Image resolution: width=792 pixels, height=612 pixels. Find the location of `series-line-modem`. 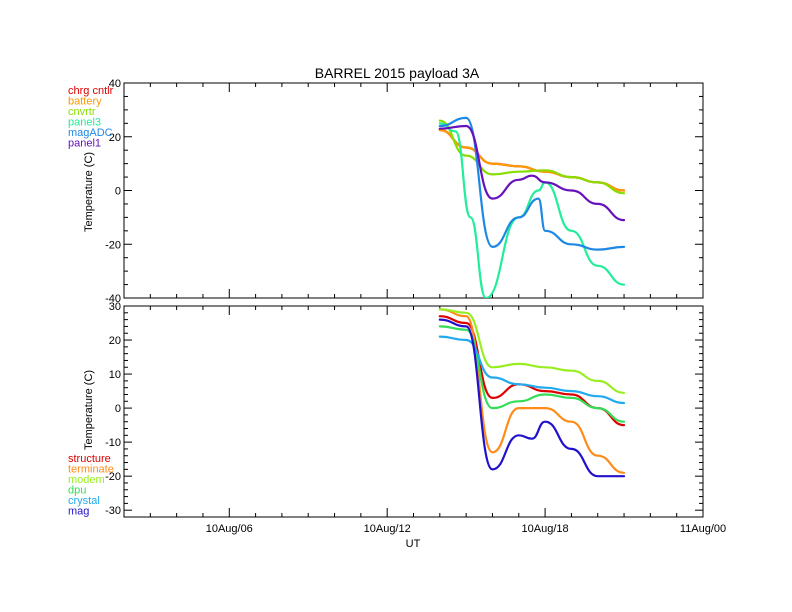

series-line-modem is located at coordinates (532, 351).